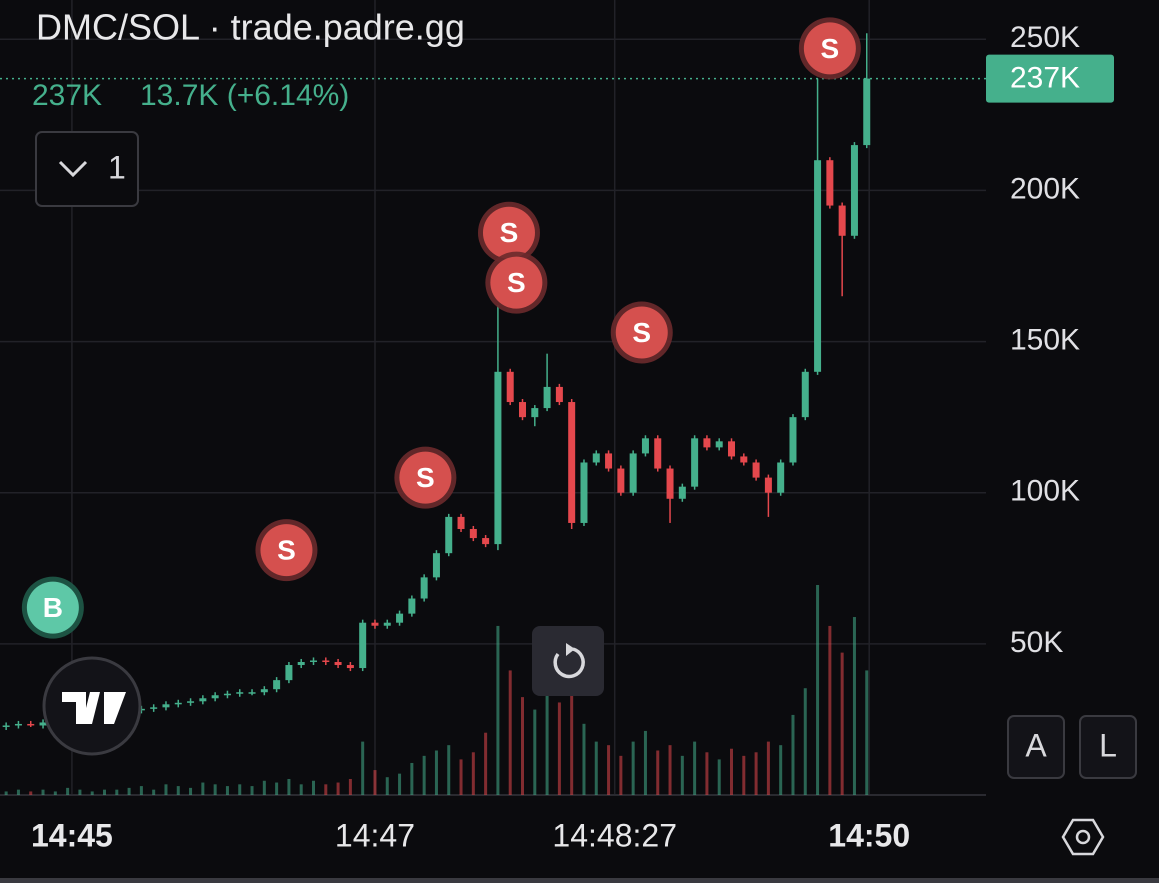 The image size is (1159, 883). I want to click on tradingview-logo, so click(92, 706).